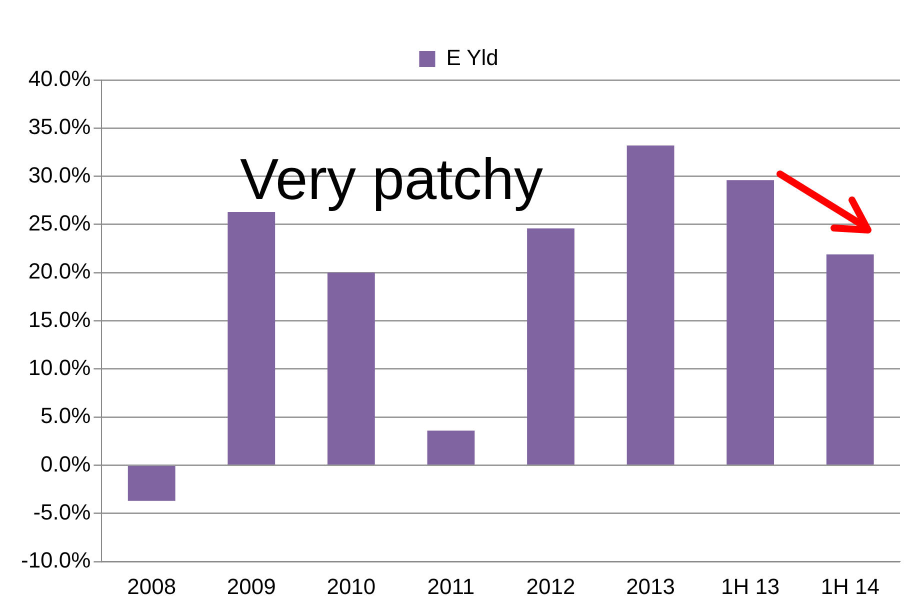 Image resolution: width=922 pixels, height=612 pixels. Describe the element at coordinates (55, 560) in the screenshot. I see `y-tick-label: -10.0%` at that location.